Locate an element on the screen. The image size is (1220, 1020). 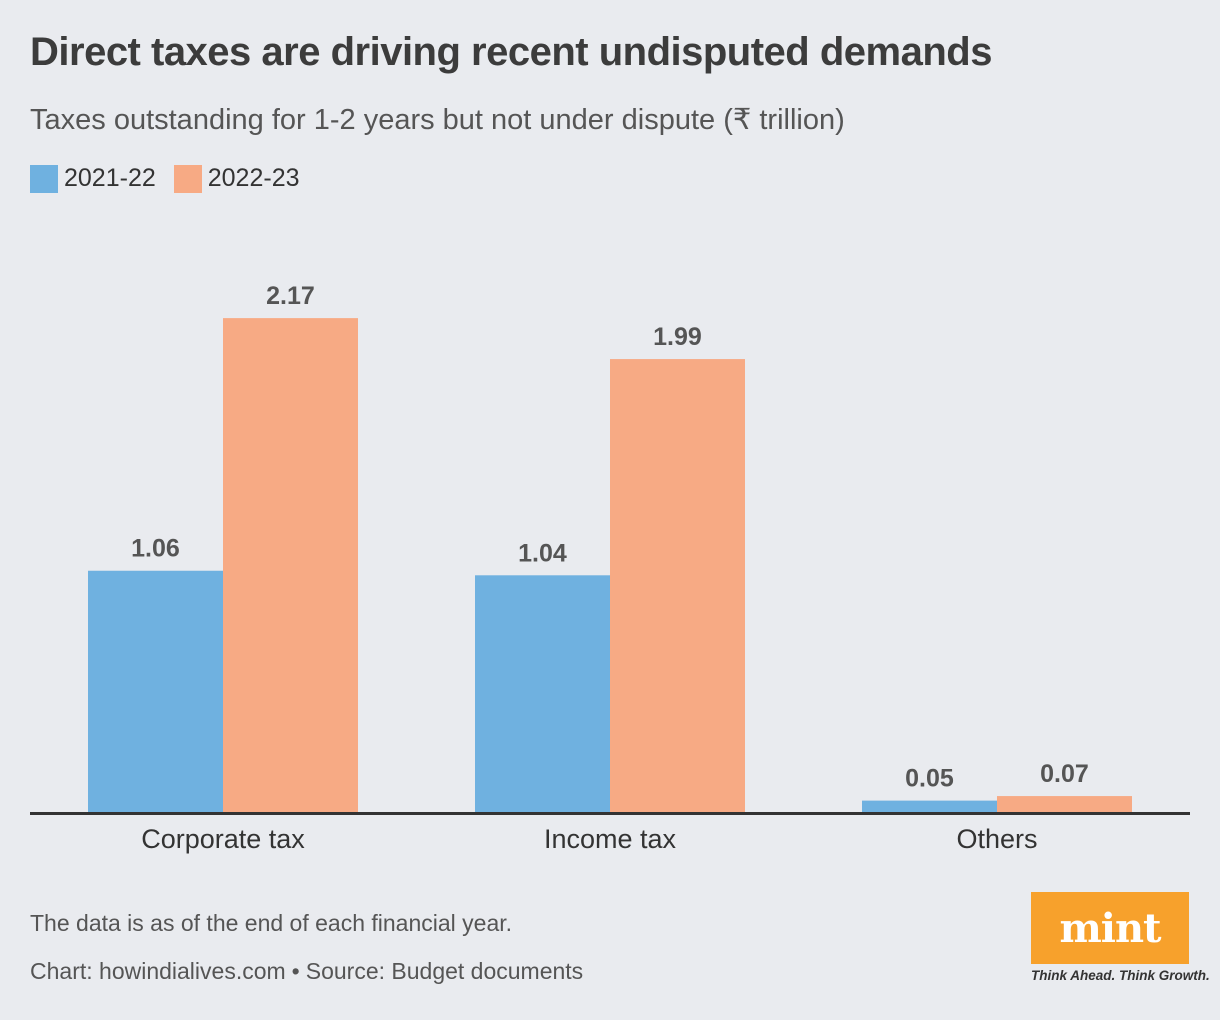
x-tick-income-tax: Income tax is located at coordinates (610, 839).